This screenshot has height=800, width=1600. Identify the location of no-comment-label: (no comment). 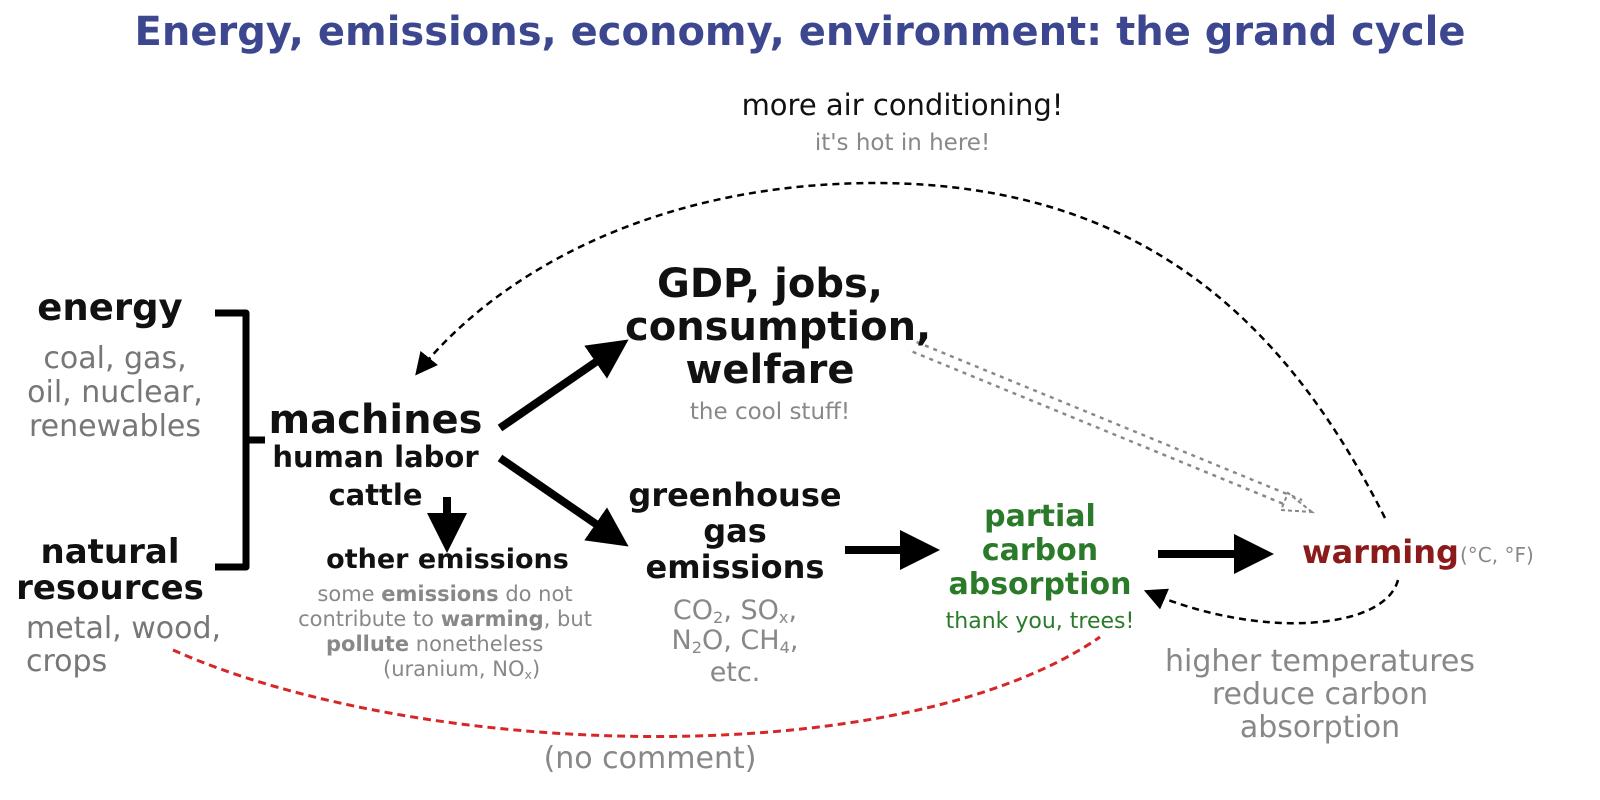
(650, 758).